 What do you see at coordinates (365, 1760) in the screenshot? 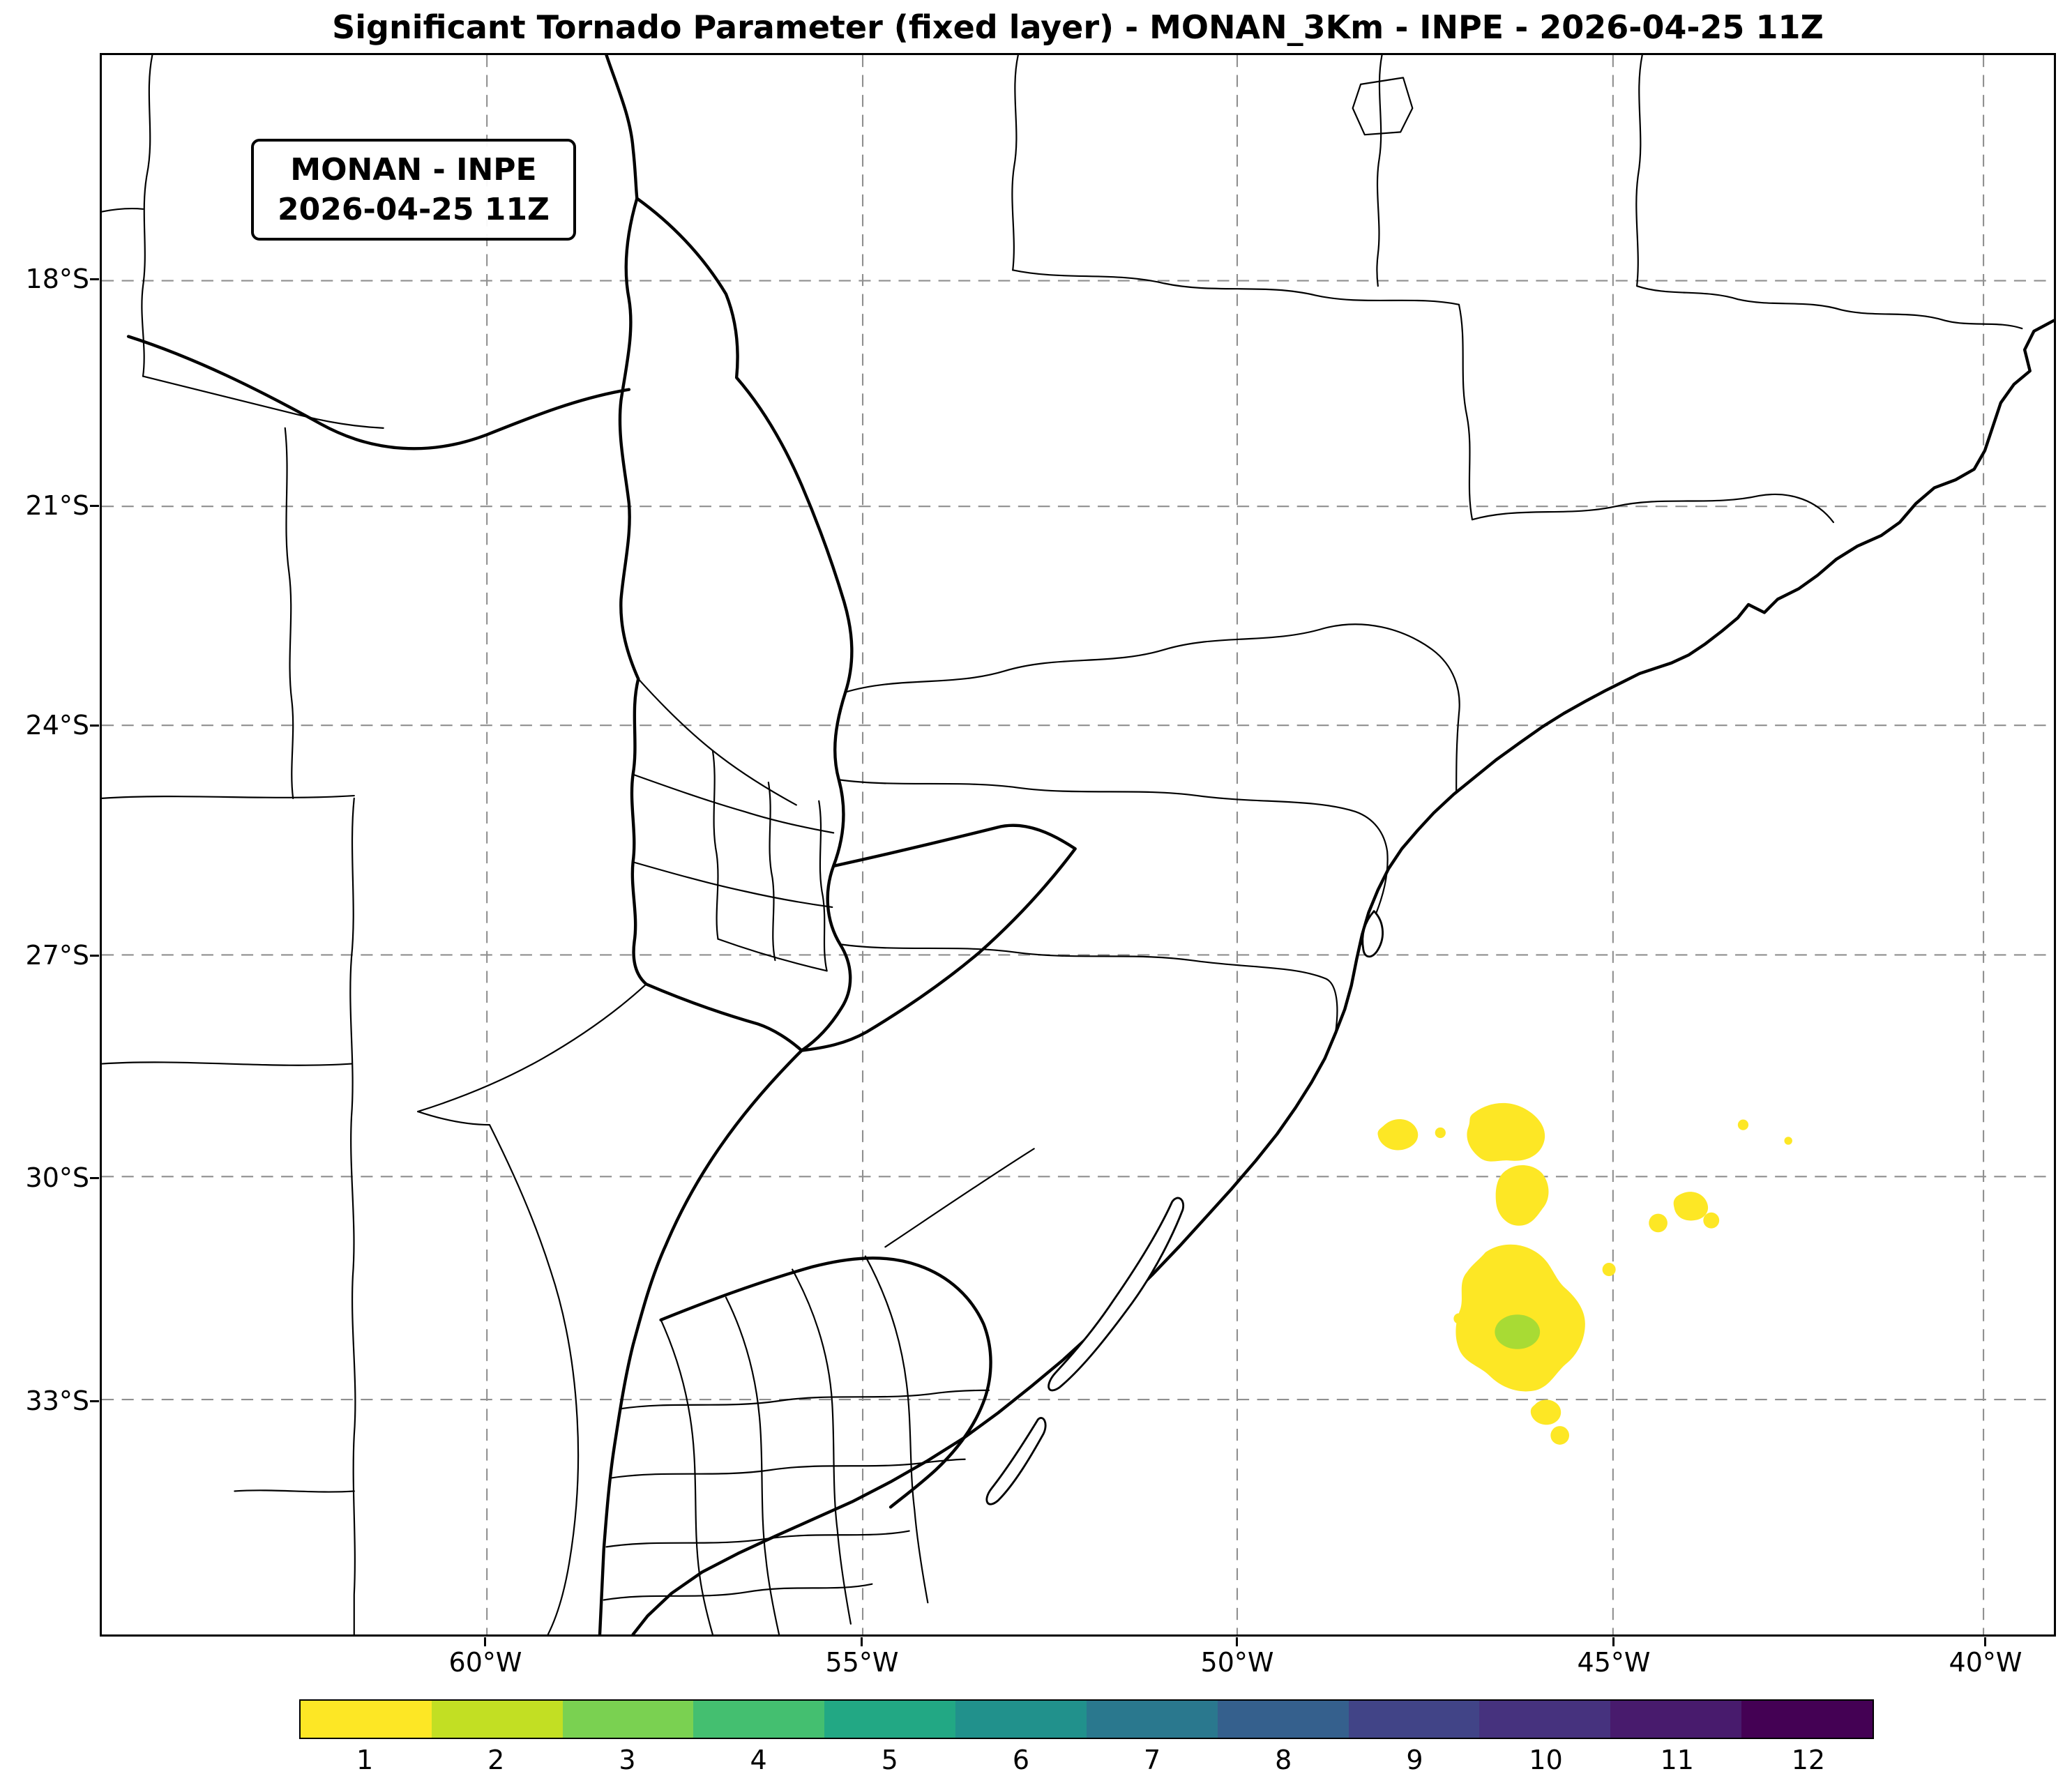
I see `colorbar-tick-label: 1` at bounding box center [365, 1760].